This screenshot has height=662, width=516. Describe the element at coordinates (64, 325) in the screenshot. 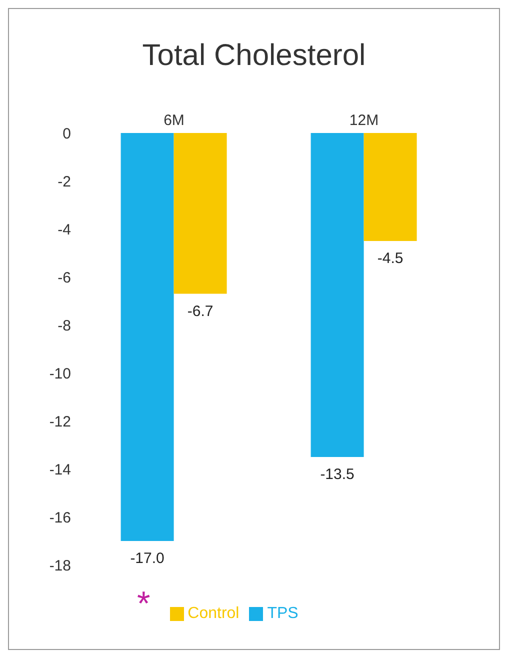

I see `y-tick-label: -8` at that location.